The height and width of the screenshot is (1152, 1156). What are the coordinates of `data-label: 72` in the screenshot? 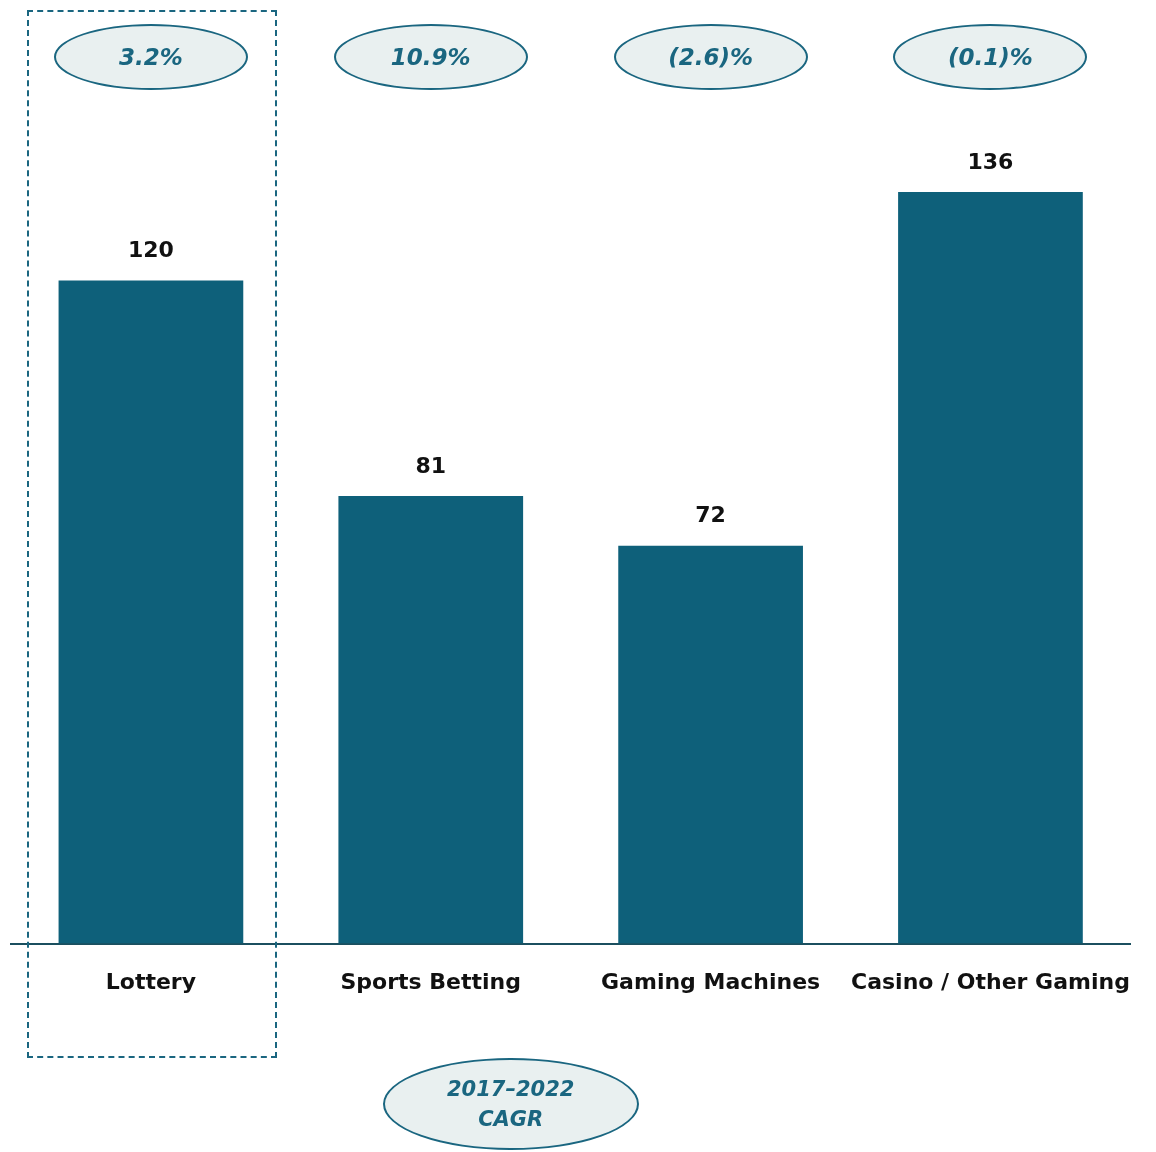 It's located at (710, 515).